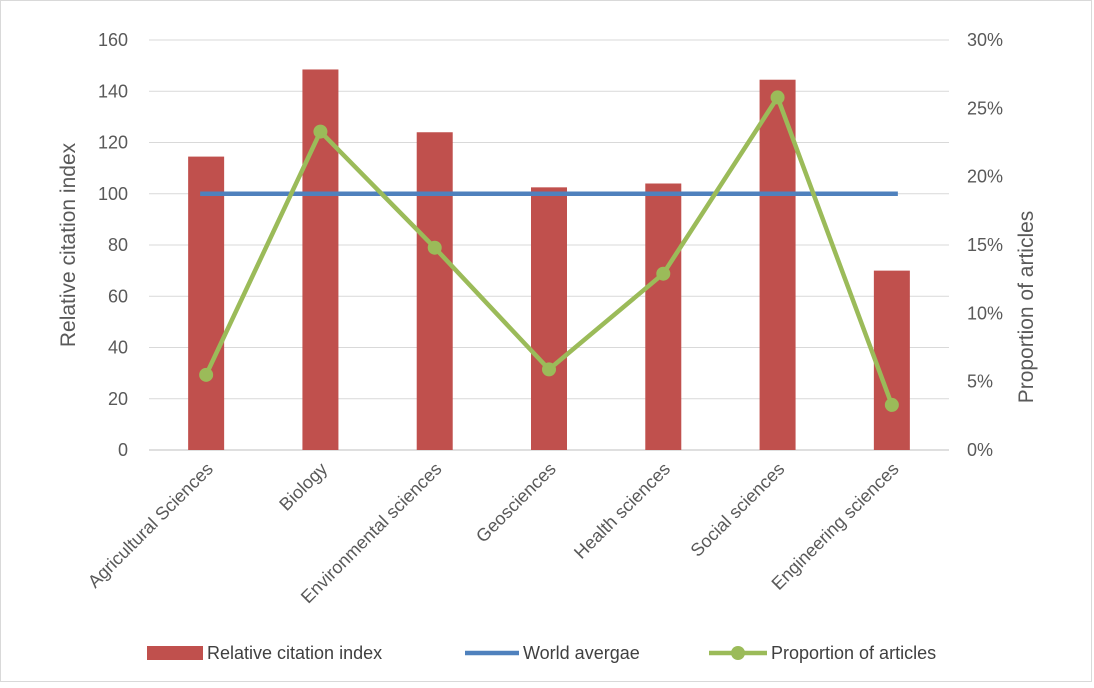 The height and width of the screenshot is (688, 1094). I want to click on category-label: Social sciences, so click(738, 510).